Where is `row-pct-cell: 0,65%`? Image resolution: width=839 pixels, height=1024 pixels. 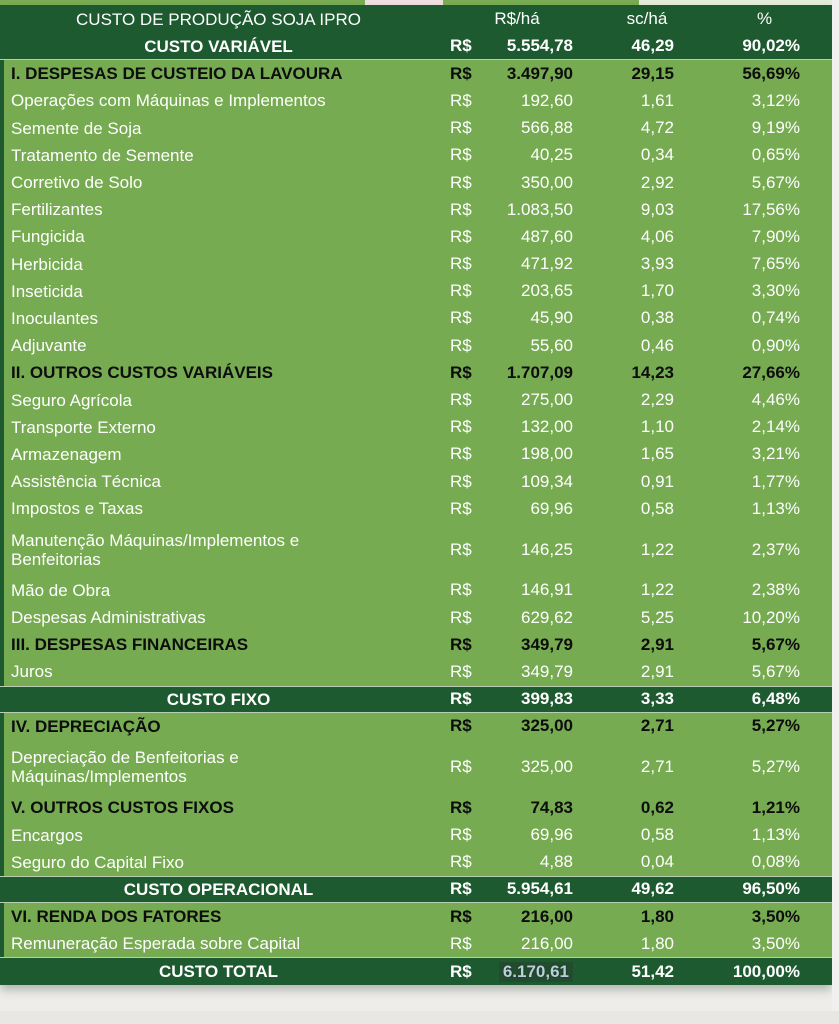 row-pct-cell: 0,65% is located at coordinates (775, 155).